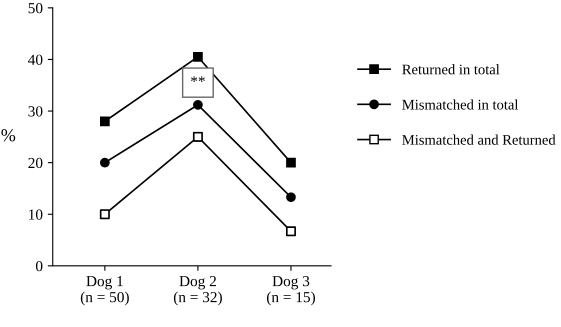 Image resolution: width=561 pixels, height=327 pixels. What do you see at coordinates (104, 291) in the screenshot?
I see `x-tick-label: Dog 1 (n = 50)` at bounding box center [104, 291].